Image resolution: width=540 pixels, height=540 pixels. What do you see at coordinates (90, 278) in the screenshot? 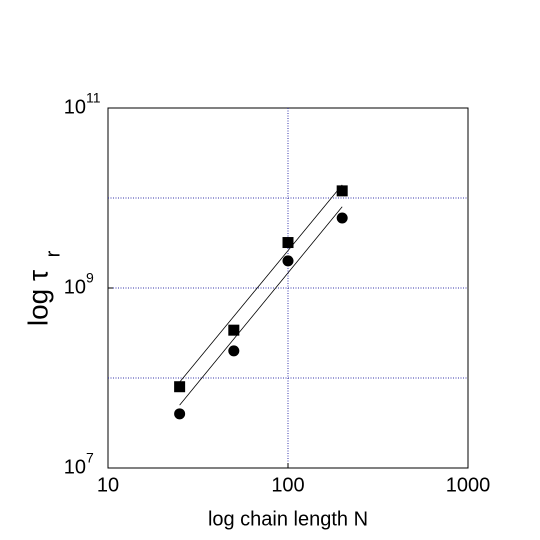
I see `y-tick-exponent: 9` at bounding box center [90, 278].